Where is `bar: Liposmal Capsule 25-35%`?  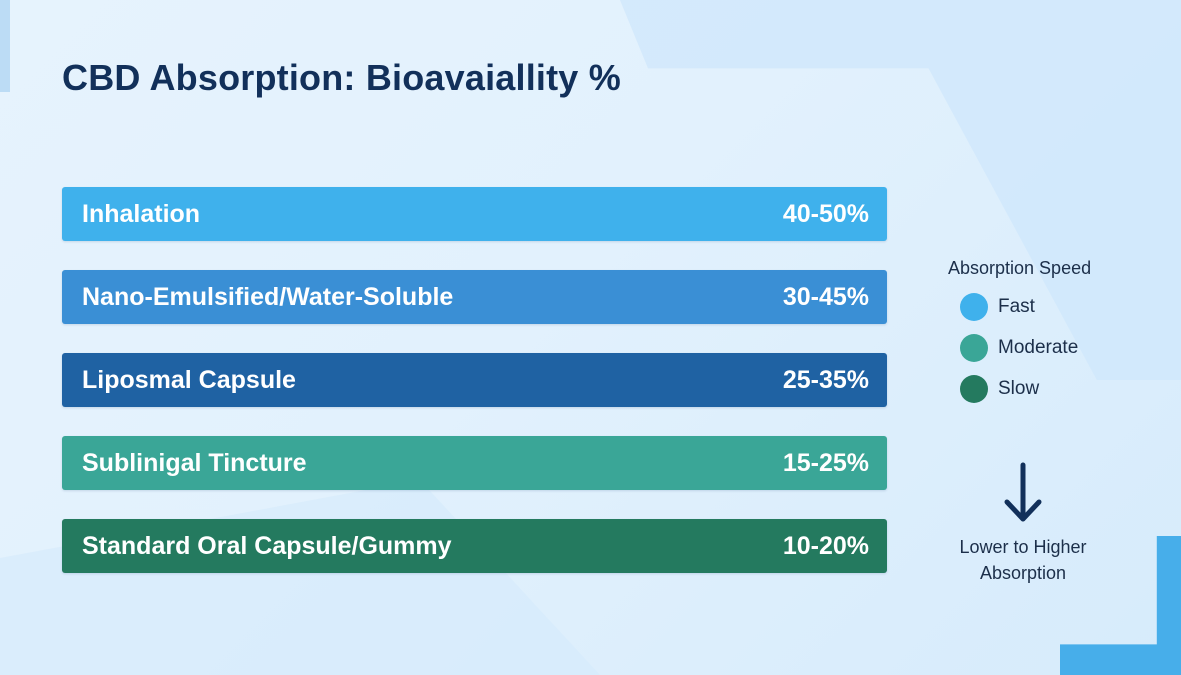
bar: Liposmal Capsule 25-35% is located at coordinates (474, 380).